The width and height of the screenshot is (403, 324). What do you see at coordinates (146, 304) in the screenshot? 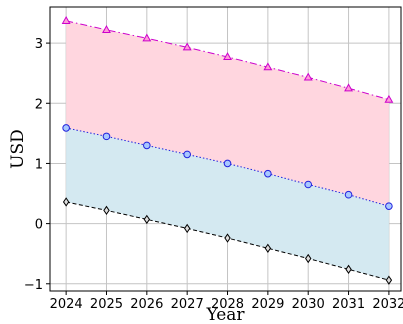
I see `x-tick-label-2: 2026` at bounding box center [146, 304].